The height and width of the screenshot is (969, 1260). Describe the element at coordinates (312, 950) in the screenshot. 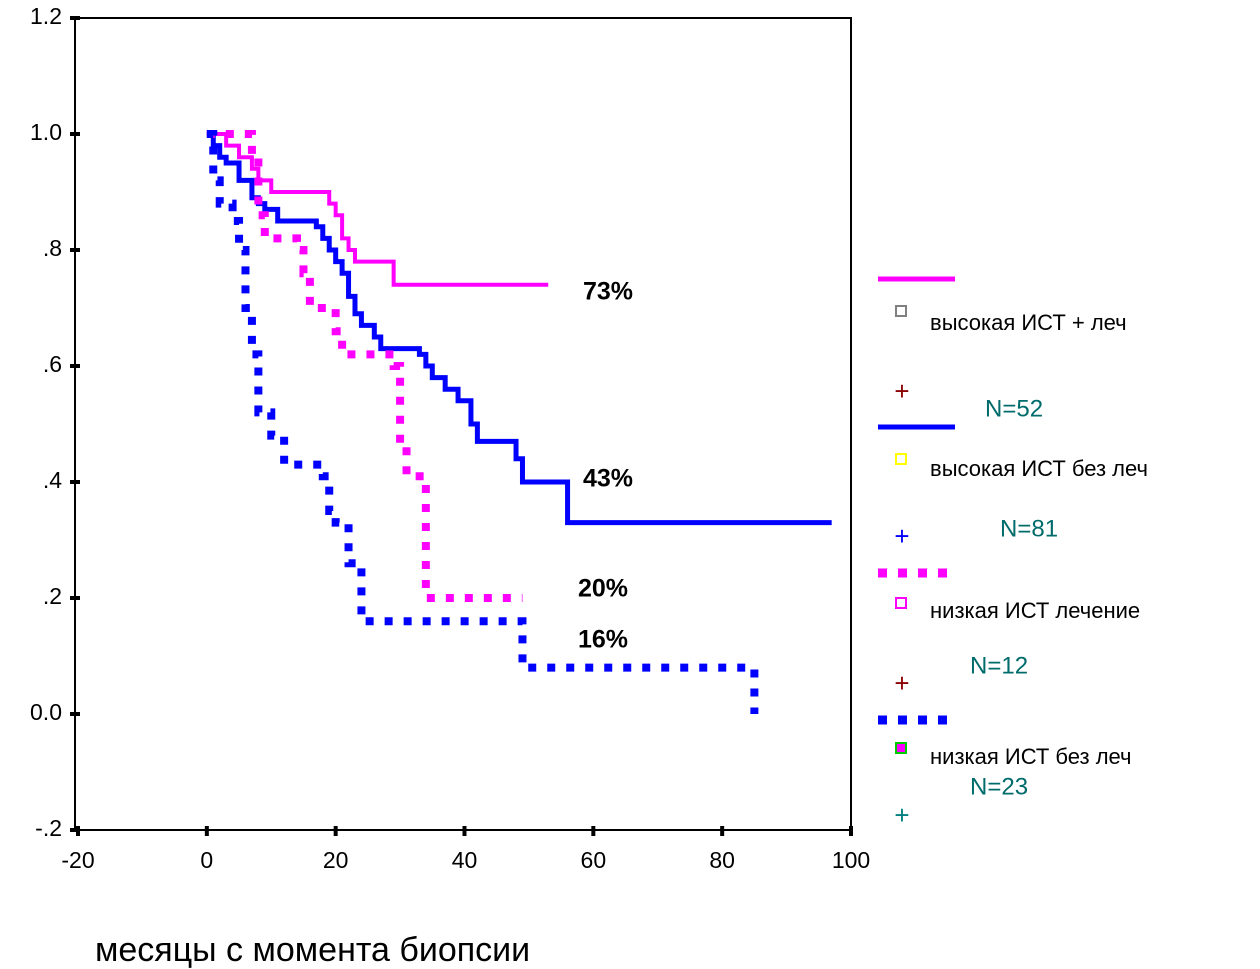

I see `x-axis-label: месяцы с момента биопсии` at that location.